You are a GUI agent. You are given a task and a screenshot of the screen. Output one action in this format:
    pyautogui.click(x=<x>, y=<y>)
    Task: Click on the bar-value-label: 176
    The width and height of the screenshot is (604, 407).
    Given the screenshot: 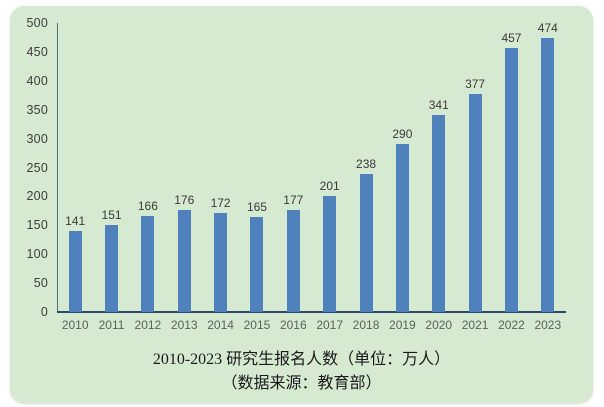 What is the action you would take?
    pyautogui.click(x=184, y=200)
    